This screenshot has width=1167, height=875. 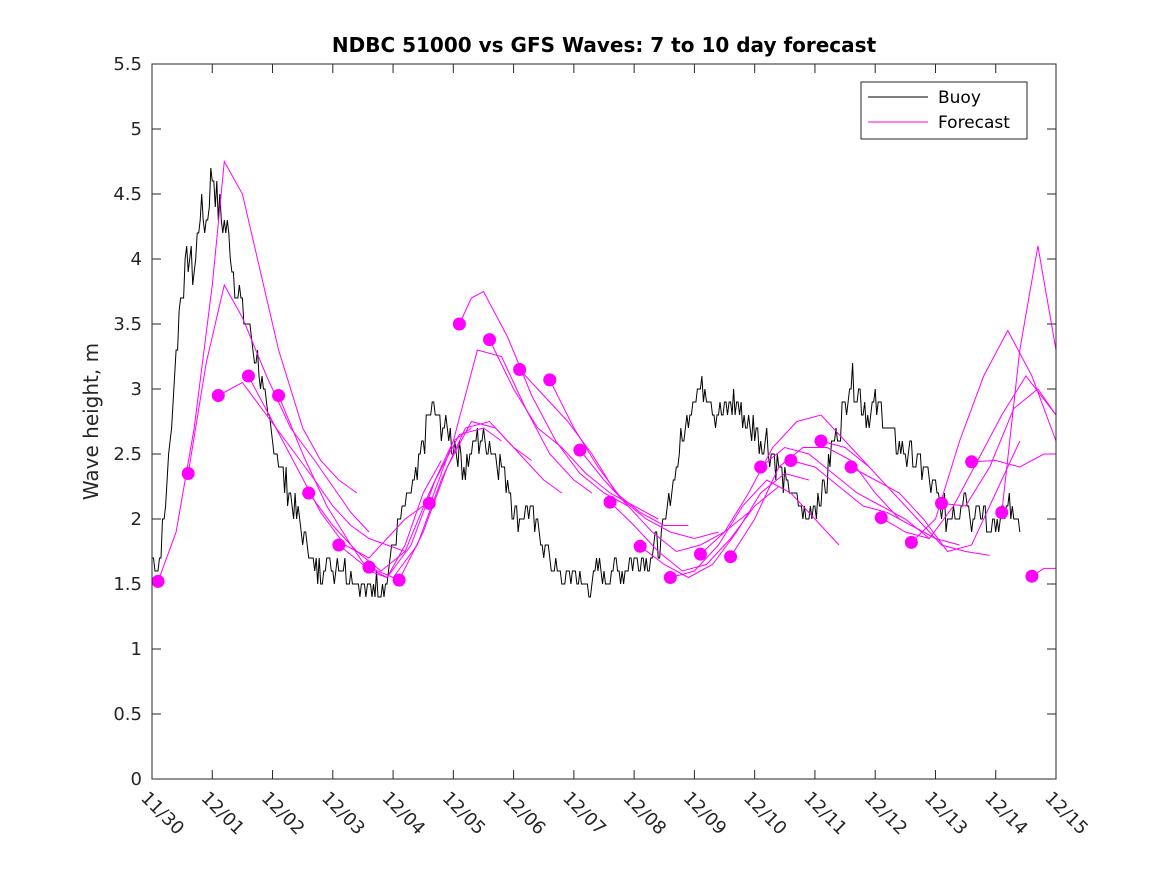 What do you see at coordinates (127, 422) in the screenshot?
I see `y-tick-labels: 0 0.5 1 1.5 2 2.5 3 3.5 4 4.5 5 5.5` at bounding box center [127, 422].